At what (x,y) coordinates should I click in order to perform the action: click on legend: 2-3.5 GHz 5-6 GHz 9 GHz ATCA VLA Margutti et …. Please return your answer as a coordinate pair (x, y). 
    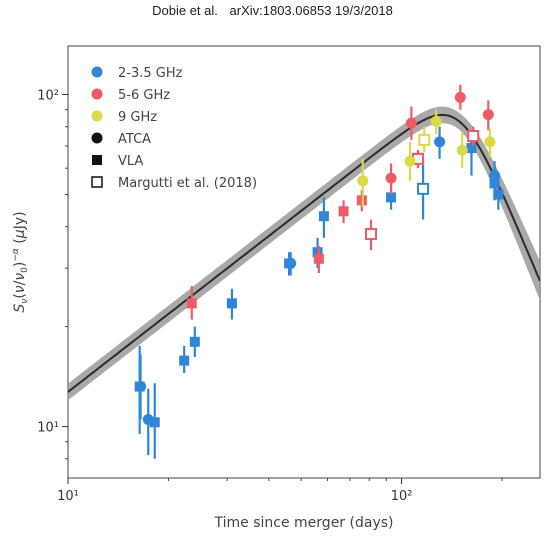
    Looking at the image, I should click on (174, 128).